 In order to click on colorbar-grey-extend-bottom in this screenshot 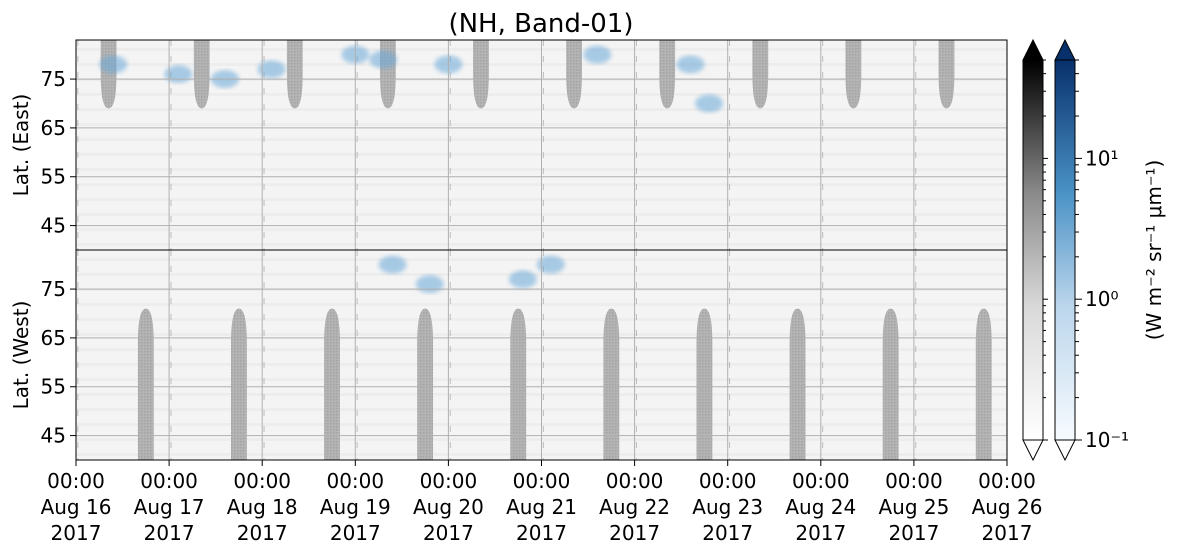, I will do `click(1033, 450)`.